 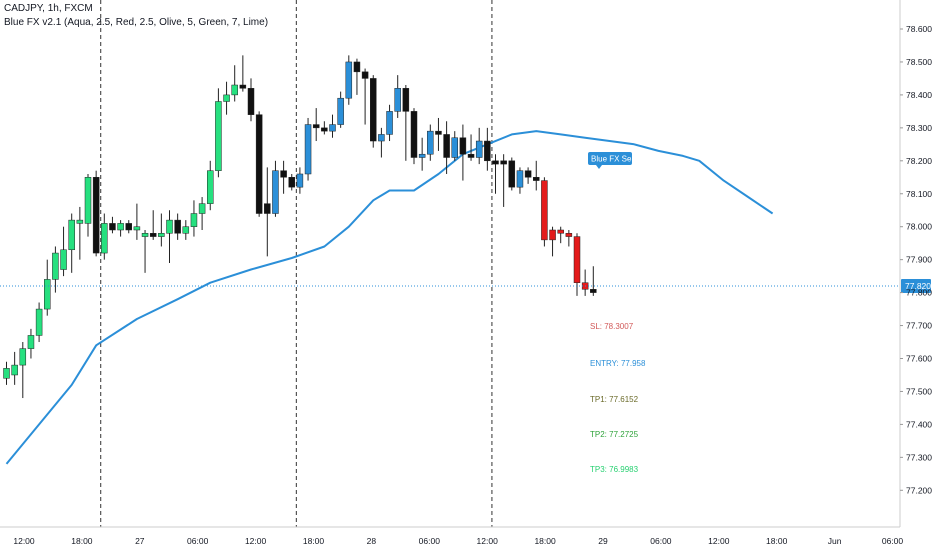 What do you see at coordinates (618, 363) in the screenshot?
I see `entry-label: ENTRY: 77.958` at bounding box center [618, 363].